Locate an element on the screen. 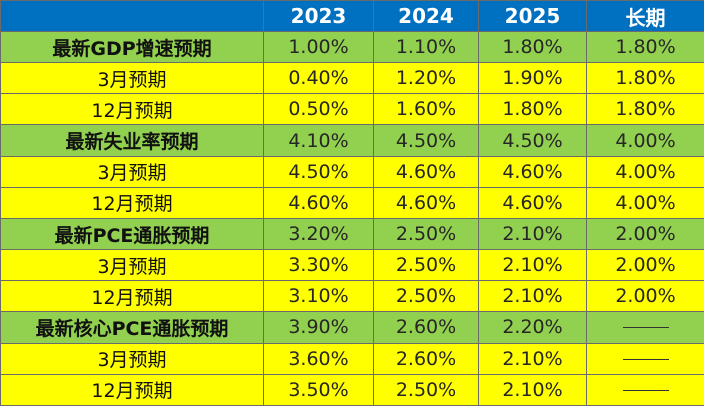  sub-row: 3月预期 4.50% 4.60% 4.60% 4.00% is located at coordinates (352, 171).